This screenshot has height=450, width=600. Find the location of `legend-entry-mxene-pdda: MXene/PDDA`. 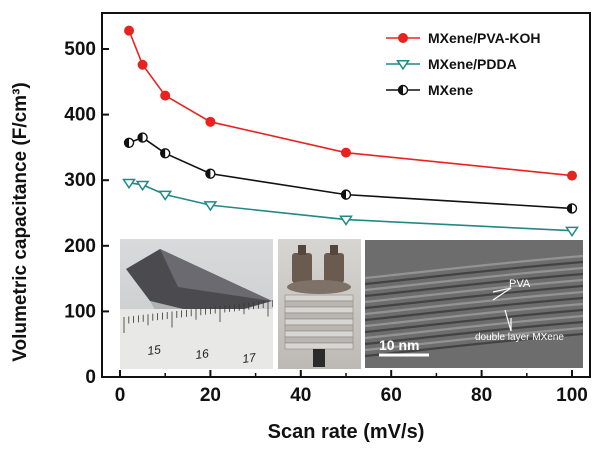

legend-entry-mxene-pdda: MXene/PDDA is located at coordinates (451, 64).